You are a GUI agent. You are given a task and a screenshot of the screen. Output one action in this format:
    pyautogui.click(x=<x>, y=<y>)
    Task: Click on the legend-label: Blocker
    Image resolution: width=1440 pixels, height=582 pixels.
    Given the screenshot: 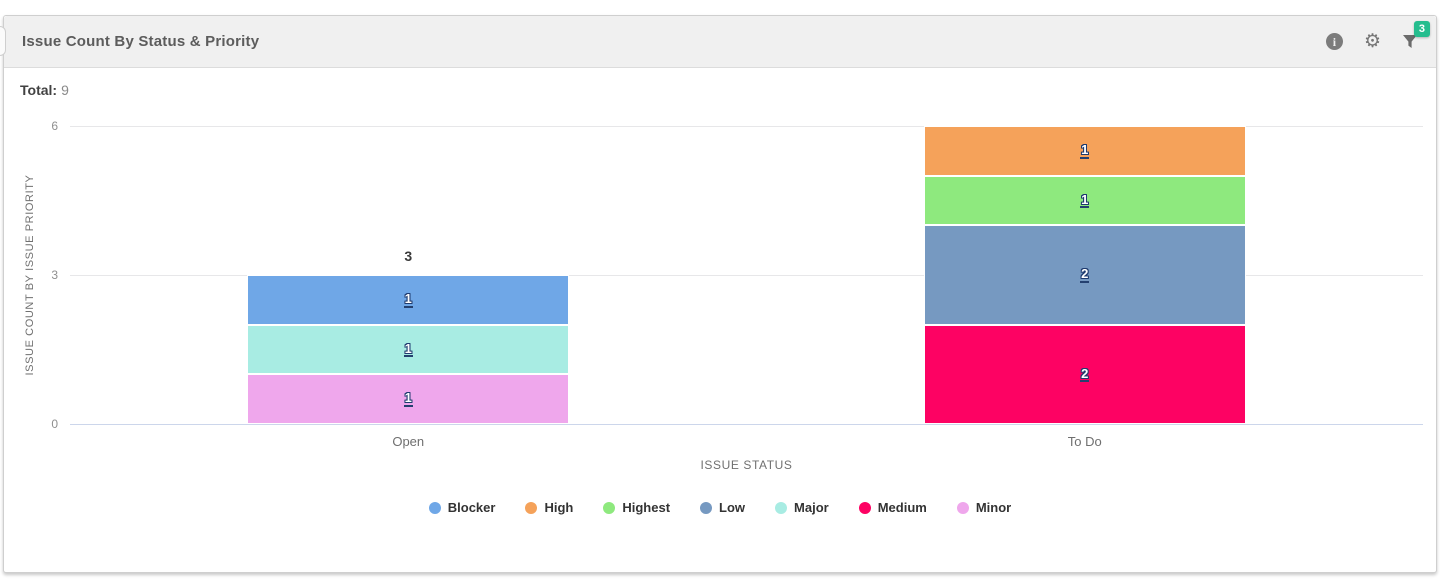 What is the action you would take?
    pyautogui.click(x=471, y=507)
    